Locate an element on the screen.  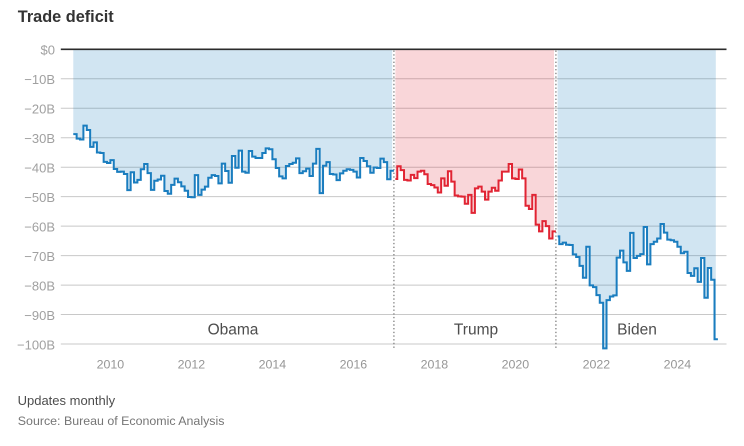
svg-text: −50B is located at coordinates (39, 197).